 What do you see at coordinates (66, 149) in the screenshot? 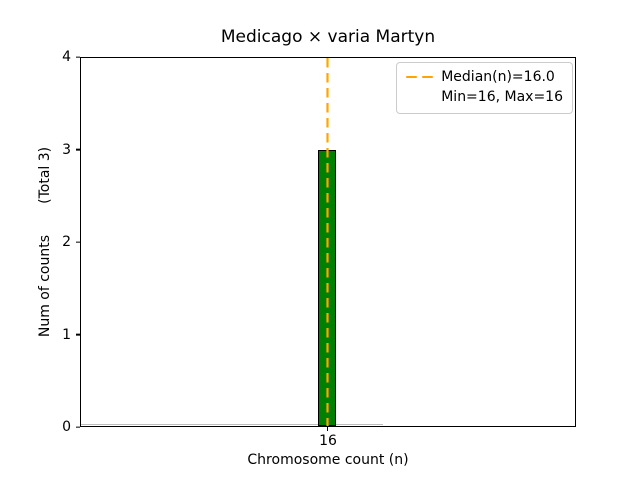
I see `y-tick-label: 3` at bounding box center [66, 149].